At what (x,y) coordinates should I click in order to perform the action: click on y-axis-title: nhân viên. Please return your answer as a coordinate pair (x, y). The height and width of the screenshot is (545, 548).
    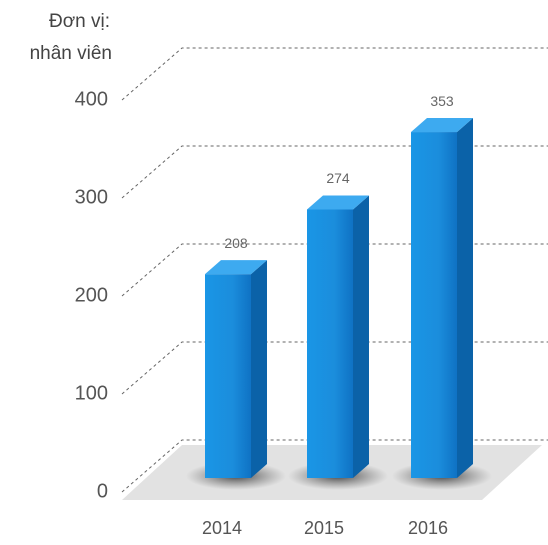
    Looking at the image, I should click on (71, 53).